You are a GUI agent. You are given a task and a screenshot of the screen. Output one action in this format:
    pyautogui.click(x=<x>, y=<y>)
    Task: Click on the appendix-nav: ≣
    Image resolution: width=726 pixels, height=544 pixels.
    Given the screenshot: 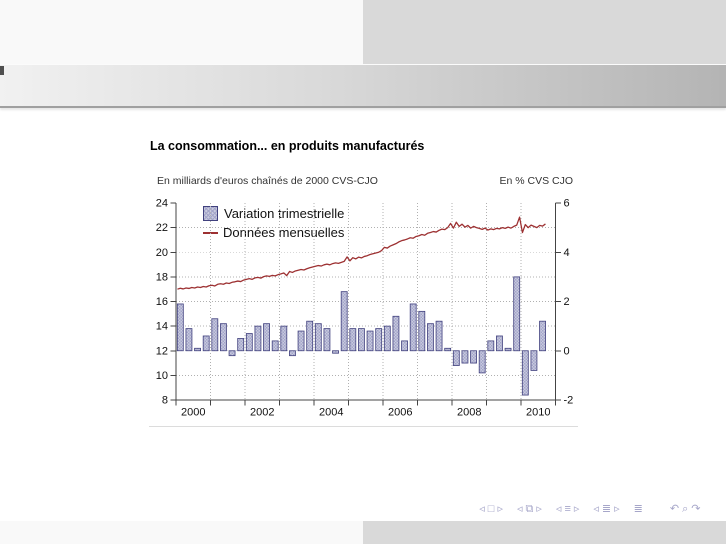 What is the action you would take?
    pyautogui.click(x=638, y=509)
    